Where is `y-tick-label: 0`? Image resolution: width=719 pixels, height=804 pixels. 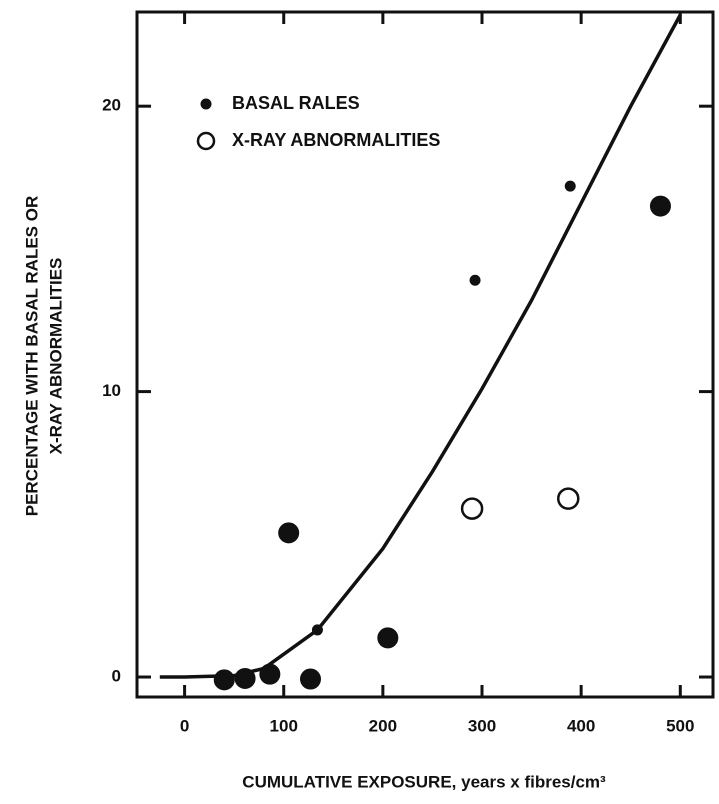 y-tick-label: 0 is located at coordinates (116, 676).